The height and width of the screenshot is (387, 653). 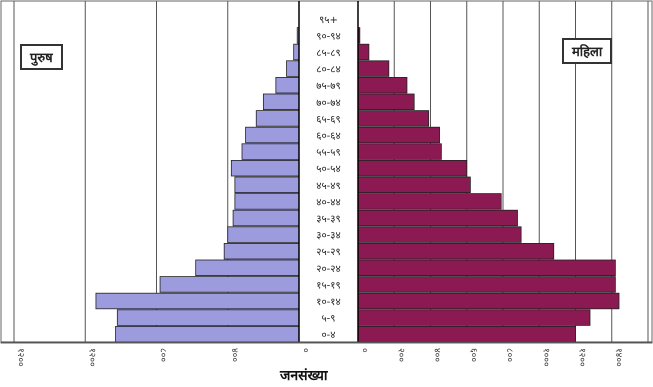 I want to click on right-tick-label: ६००, so click(x=473, y=355).